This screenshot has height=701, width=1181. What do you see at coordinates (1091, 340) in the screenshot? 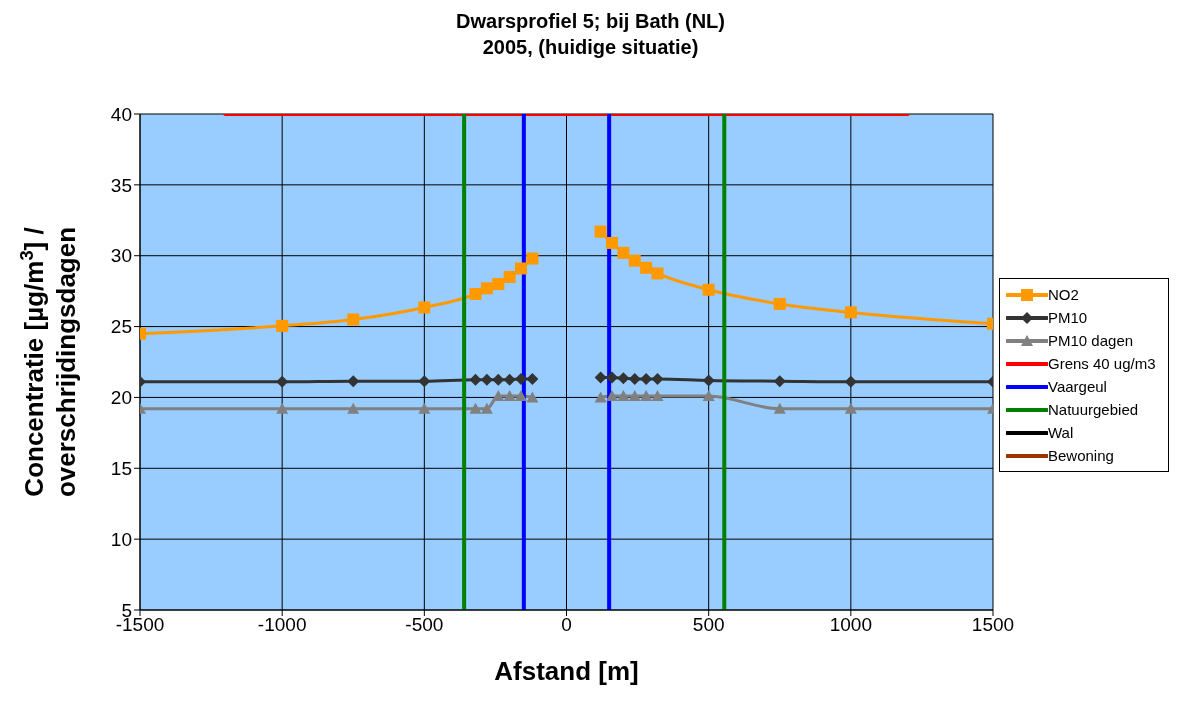
I see `legend-label: PM10 dagen` at bounding box center [1091, 340].